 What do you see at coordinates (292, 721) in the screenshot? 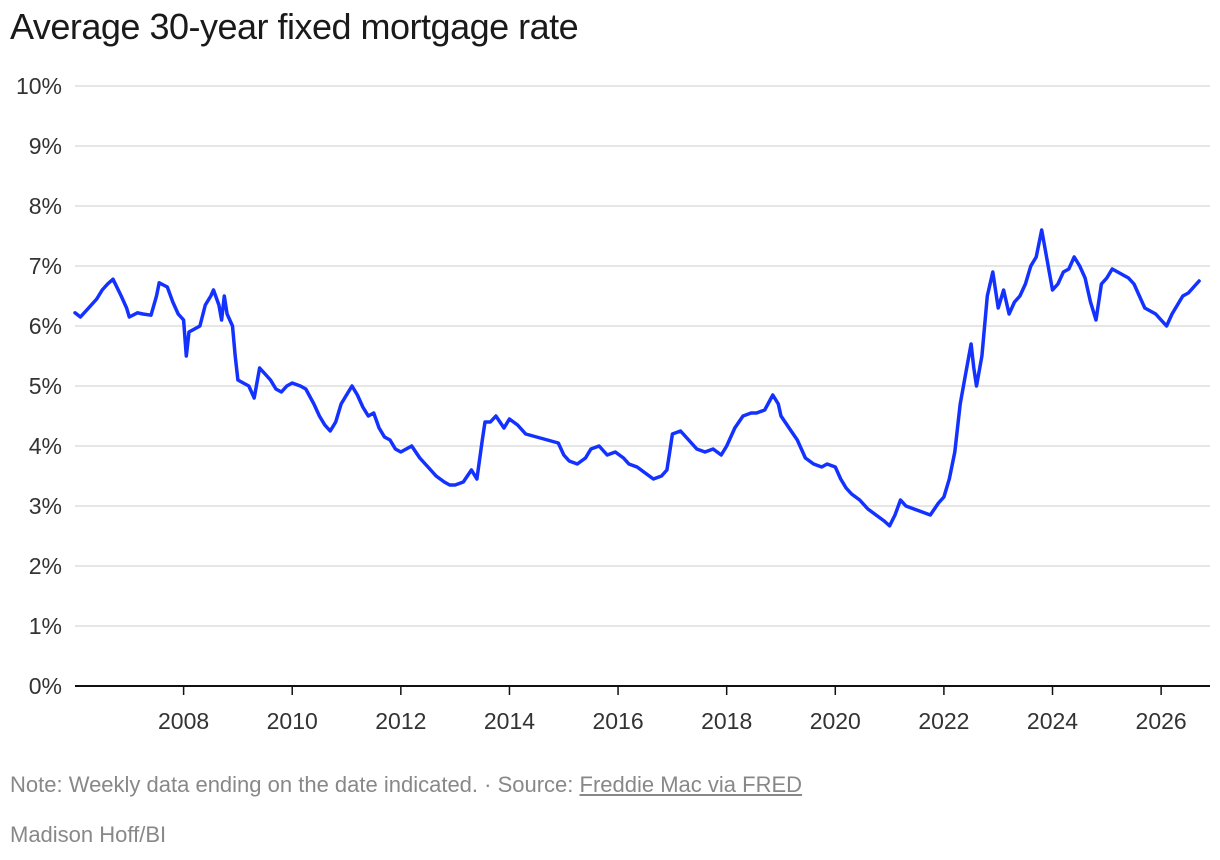
I see `x-tick-label: 2010` at bounding box center [292, 721].